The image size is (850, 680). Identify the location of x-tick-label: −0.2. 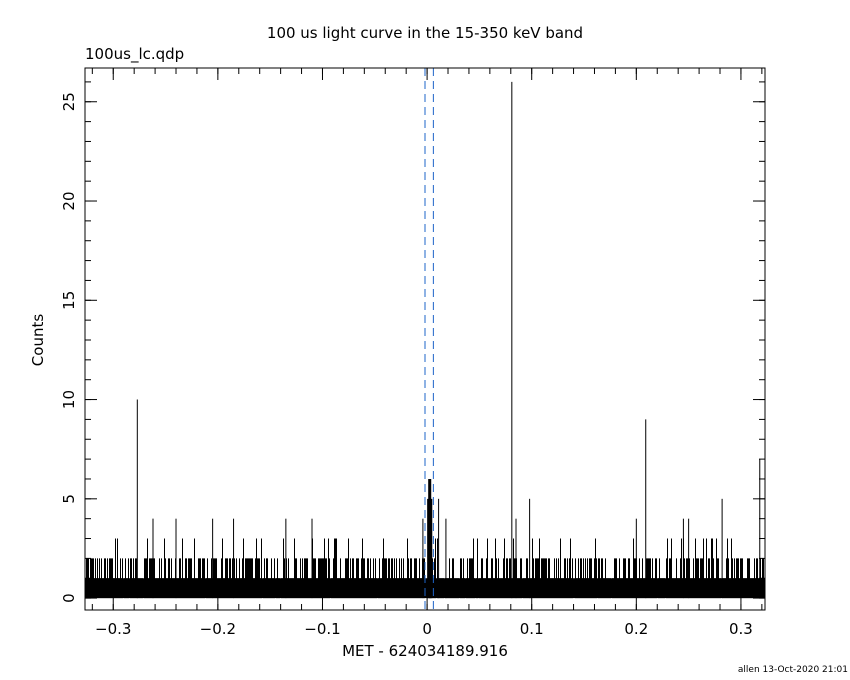
(218, 629).